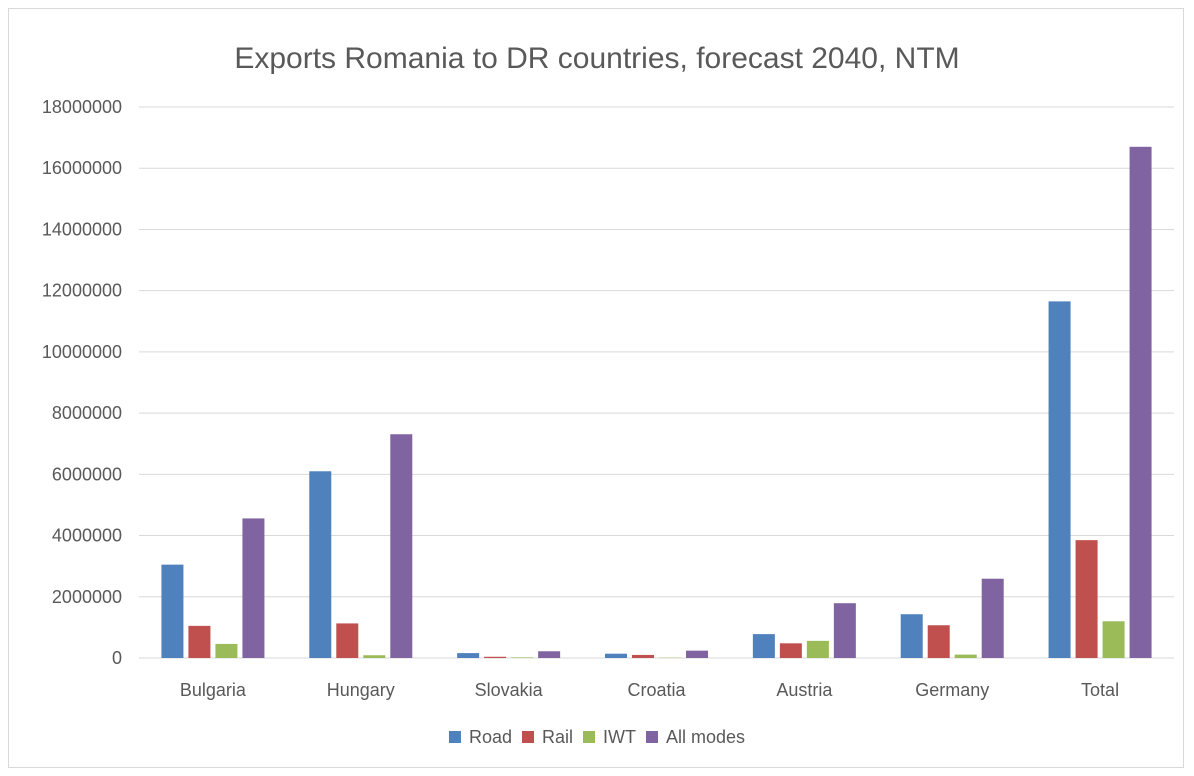  What do you see at coordinates (226, 650) in the screenshot?
I see `bar-iwt-bulgaria` at bounding box center [226, 650].